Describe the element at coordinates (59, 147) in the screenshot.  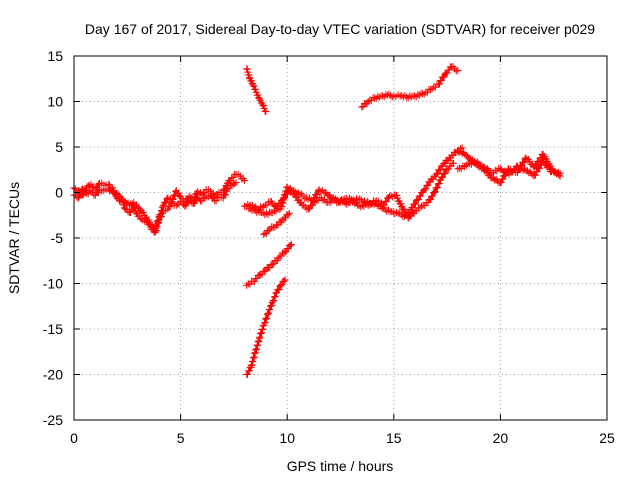
I see `y-tick-label: 5` at that location.